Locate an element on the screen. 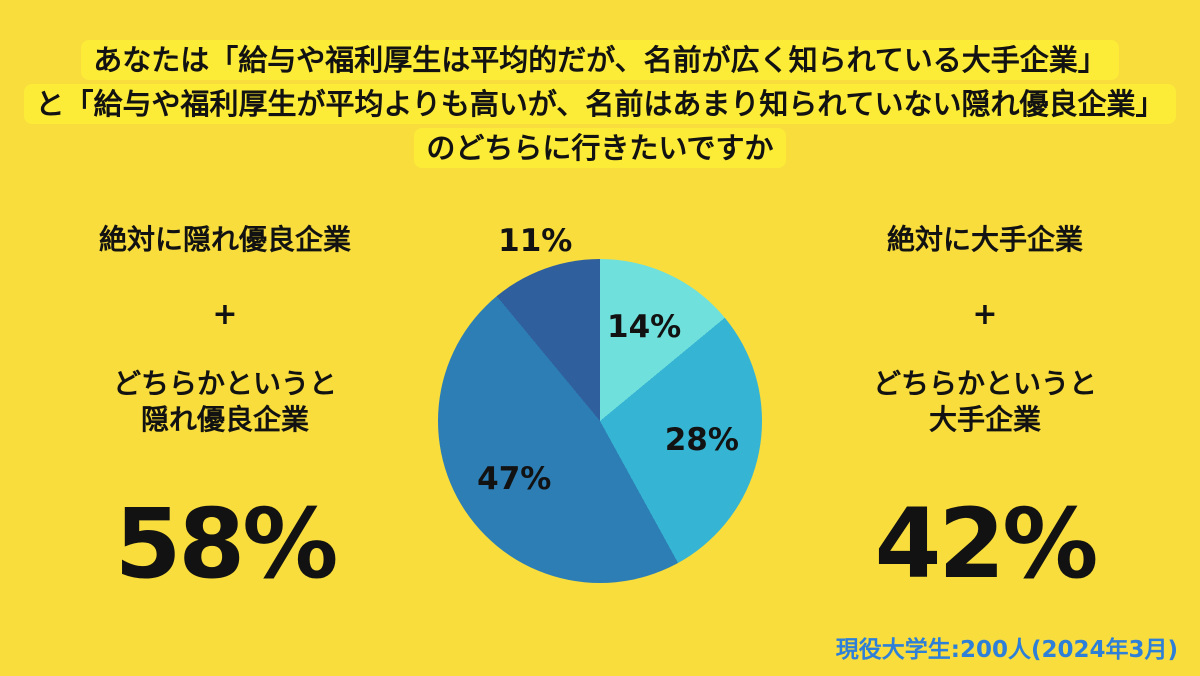 The width and height of the screenshot is (1200, 676). right-option-top-label: 絶対に大手企業 is located at coordinates (984, 239).